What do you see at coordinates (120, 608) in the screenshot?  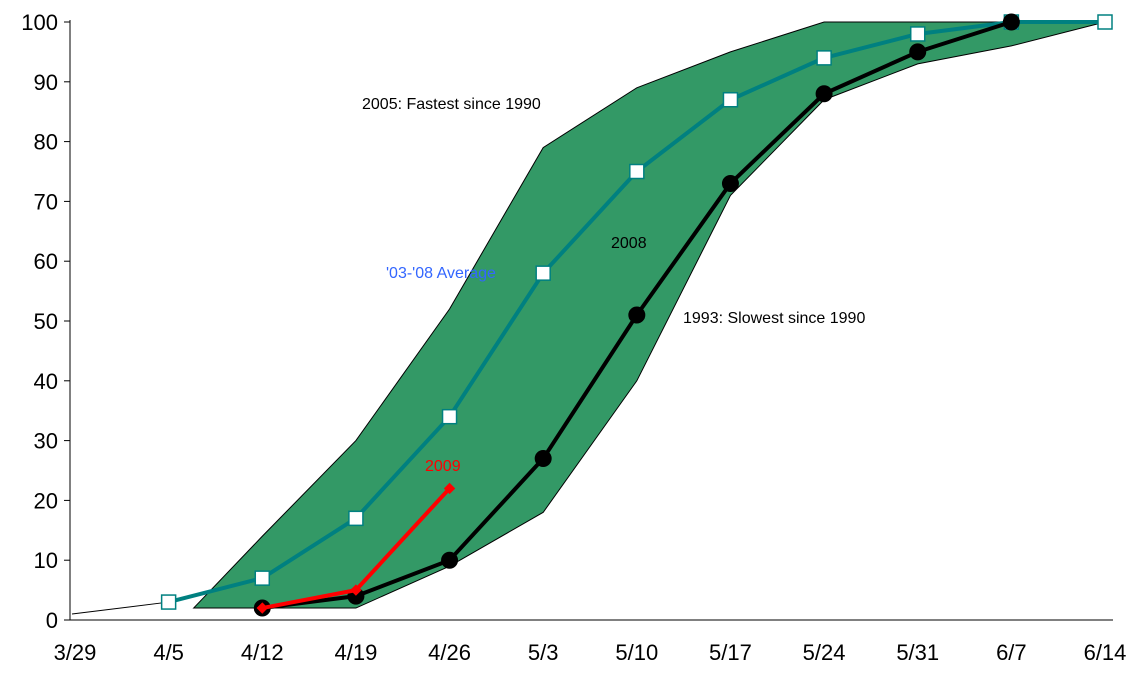 I see `lead-in-line` at bounding box center [120, 608].